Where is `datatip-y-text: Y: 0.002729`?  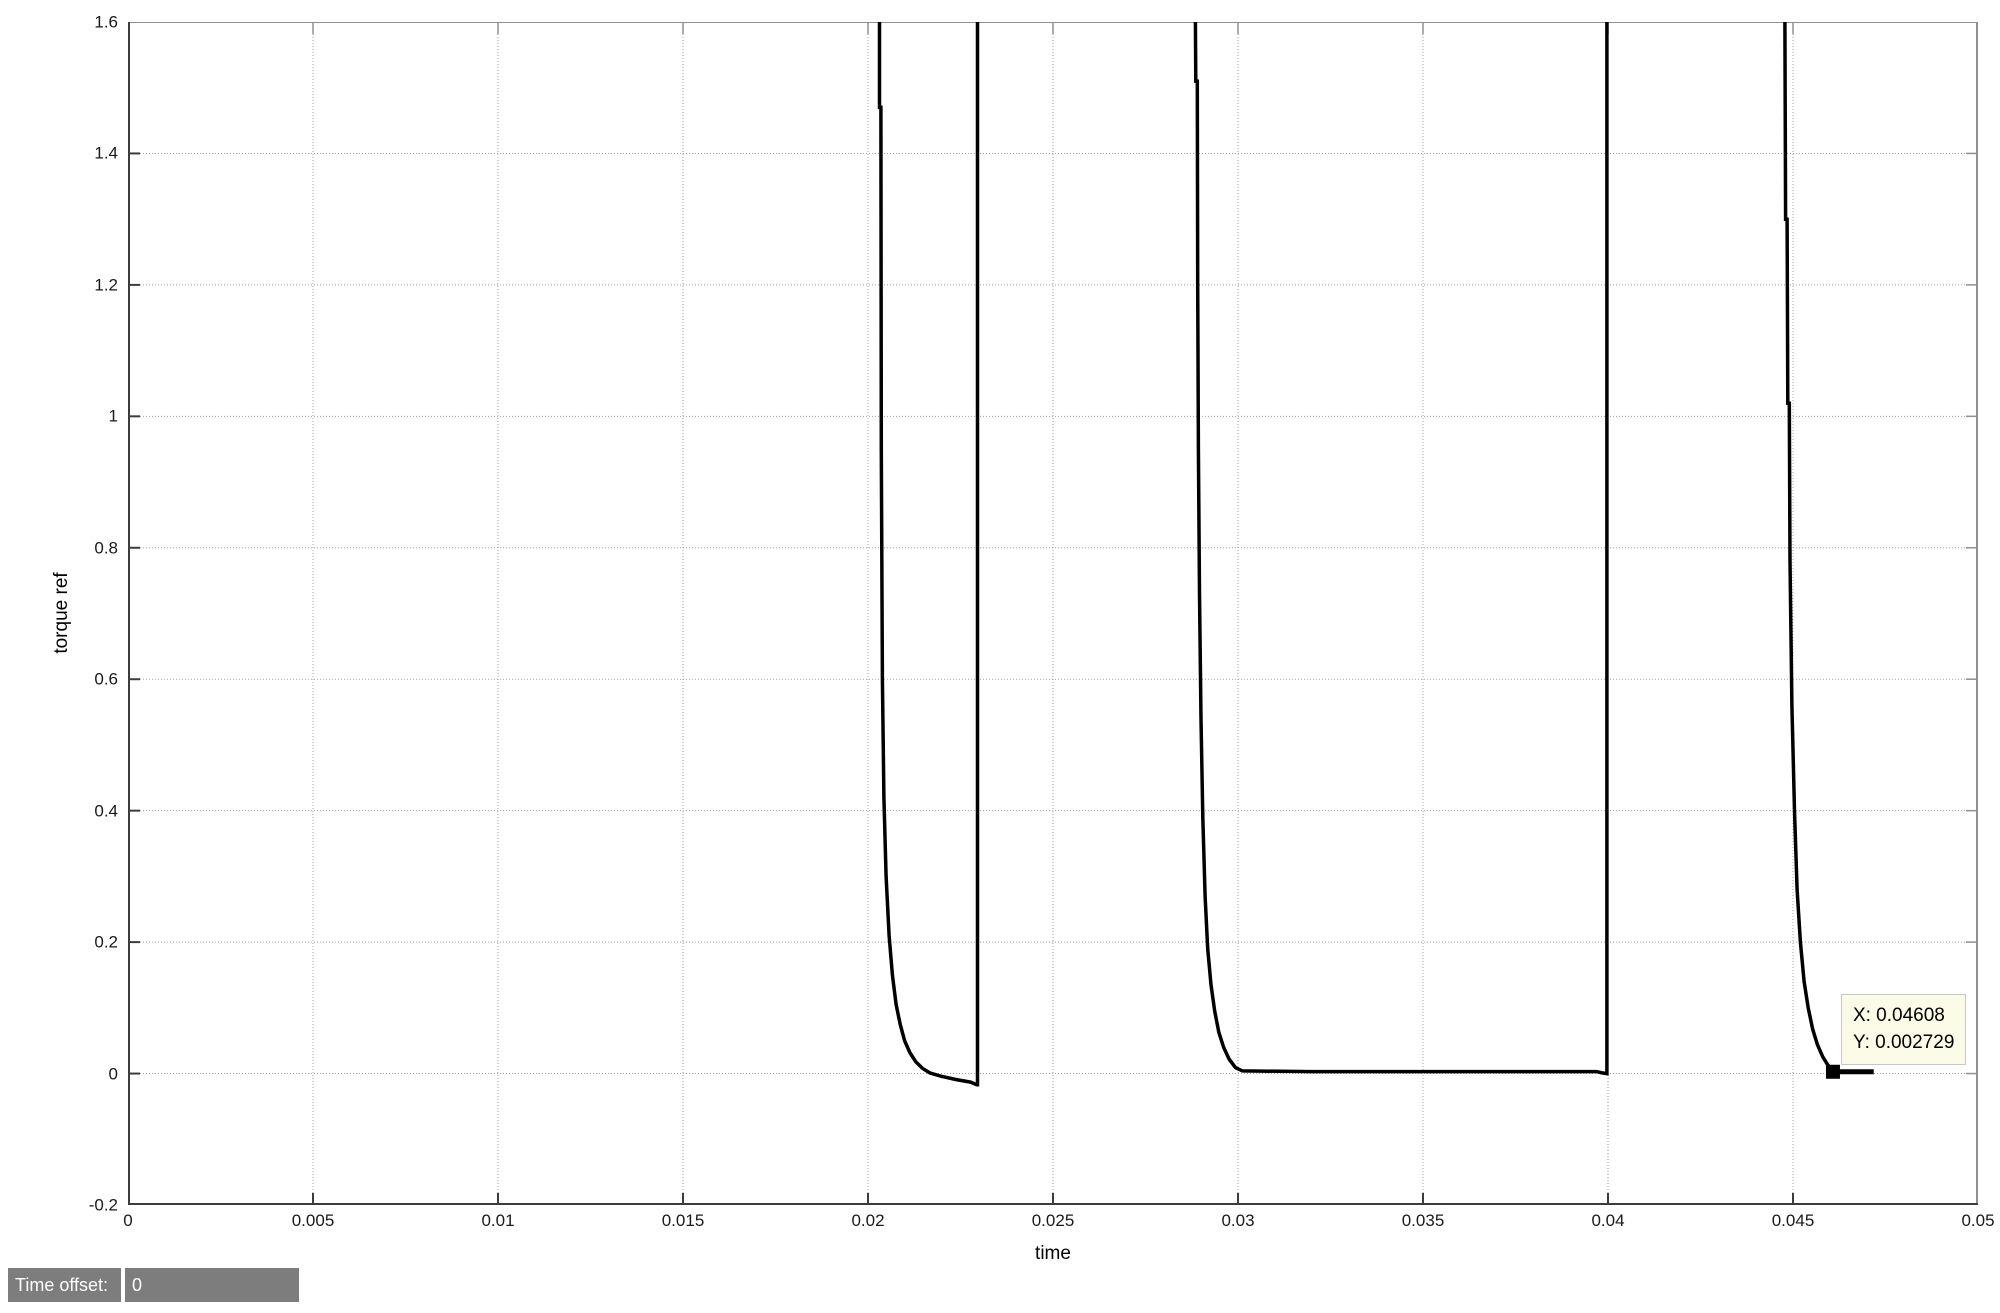 datatip-y-text: Y: 0.002729 is located at coordinates (1903, 1042).